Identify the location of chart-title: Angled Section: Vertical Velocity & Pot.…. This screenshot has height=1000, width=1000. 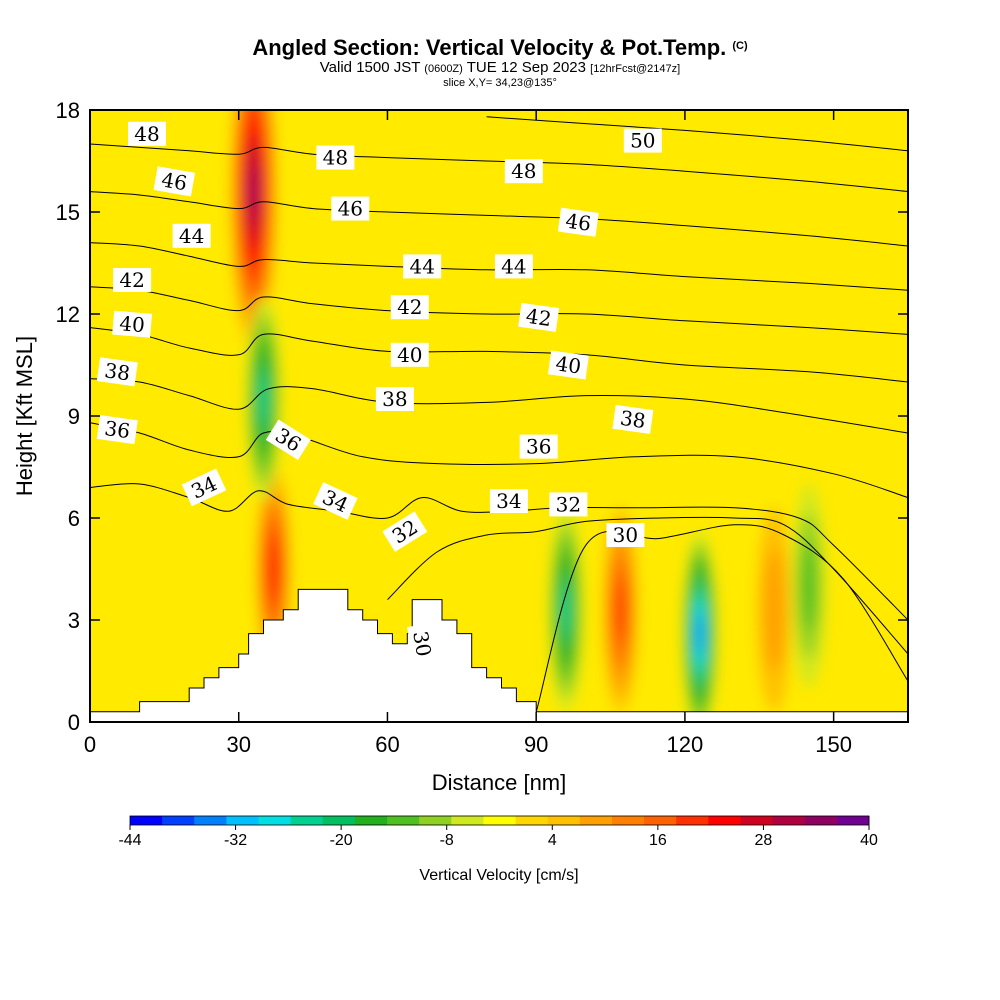
(489, 47).